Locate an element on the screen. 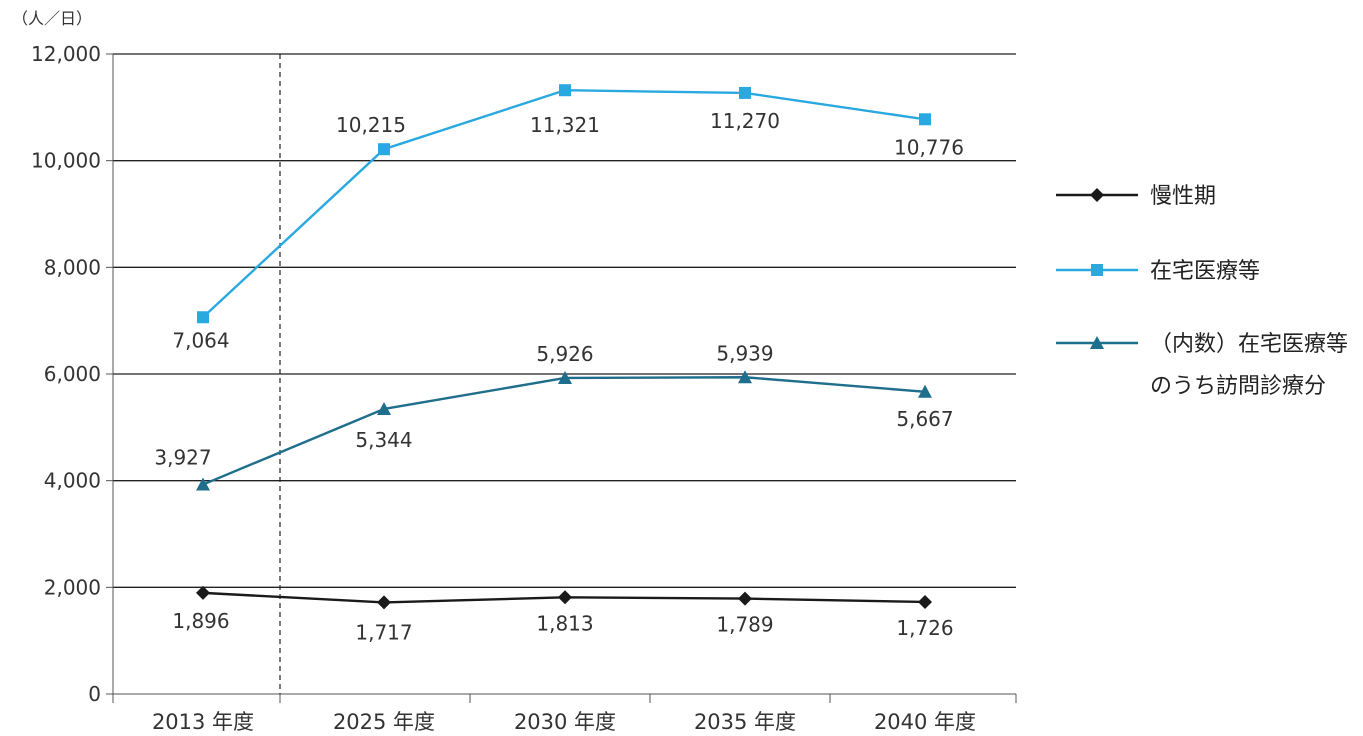  data-label: 5,939 is located at coordinates (744, 353).